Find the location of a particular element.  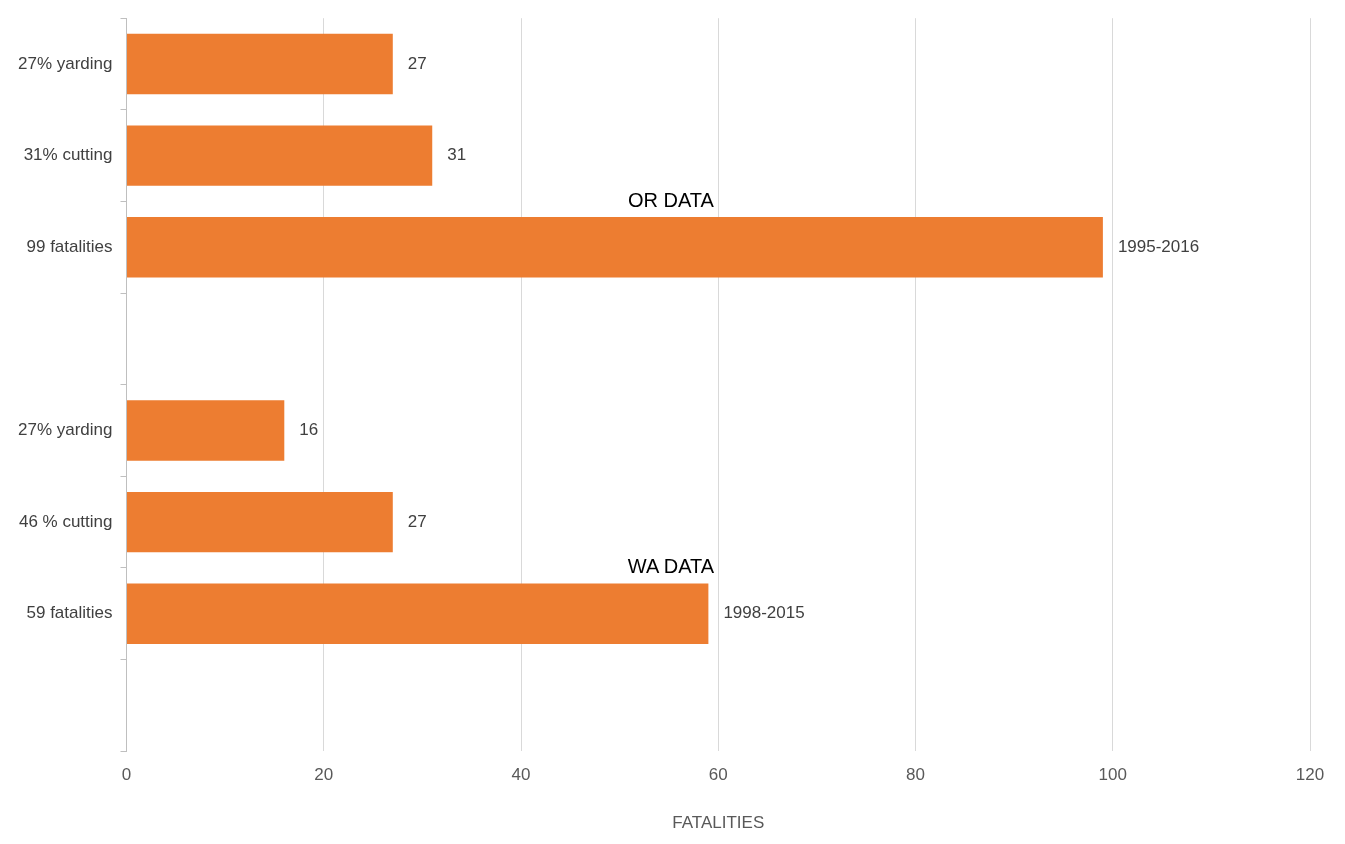

y-tick-label: 31% cutting is located at coordinates (68, 155).